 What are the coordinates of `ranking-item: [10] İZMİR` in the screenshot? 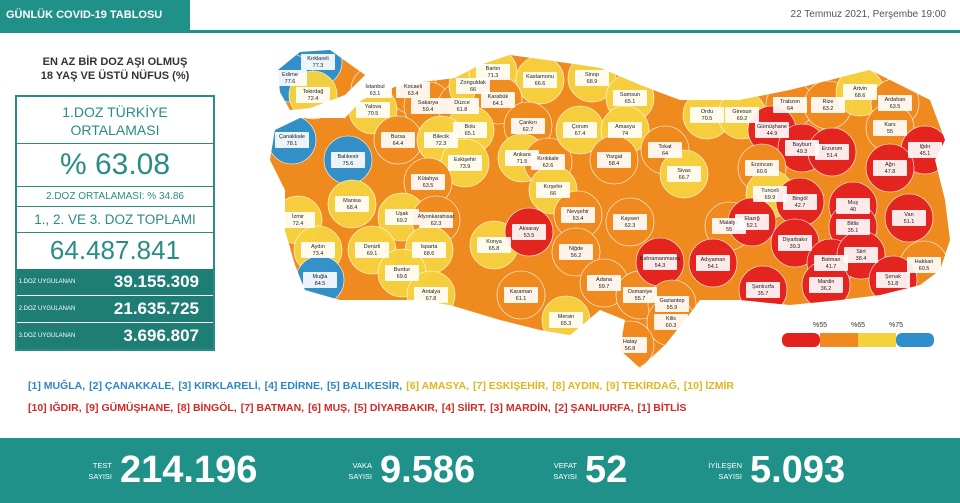 It's located at (708, 386).